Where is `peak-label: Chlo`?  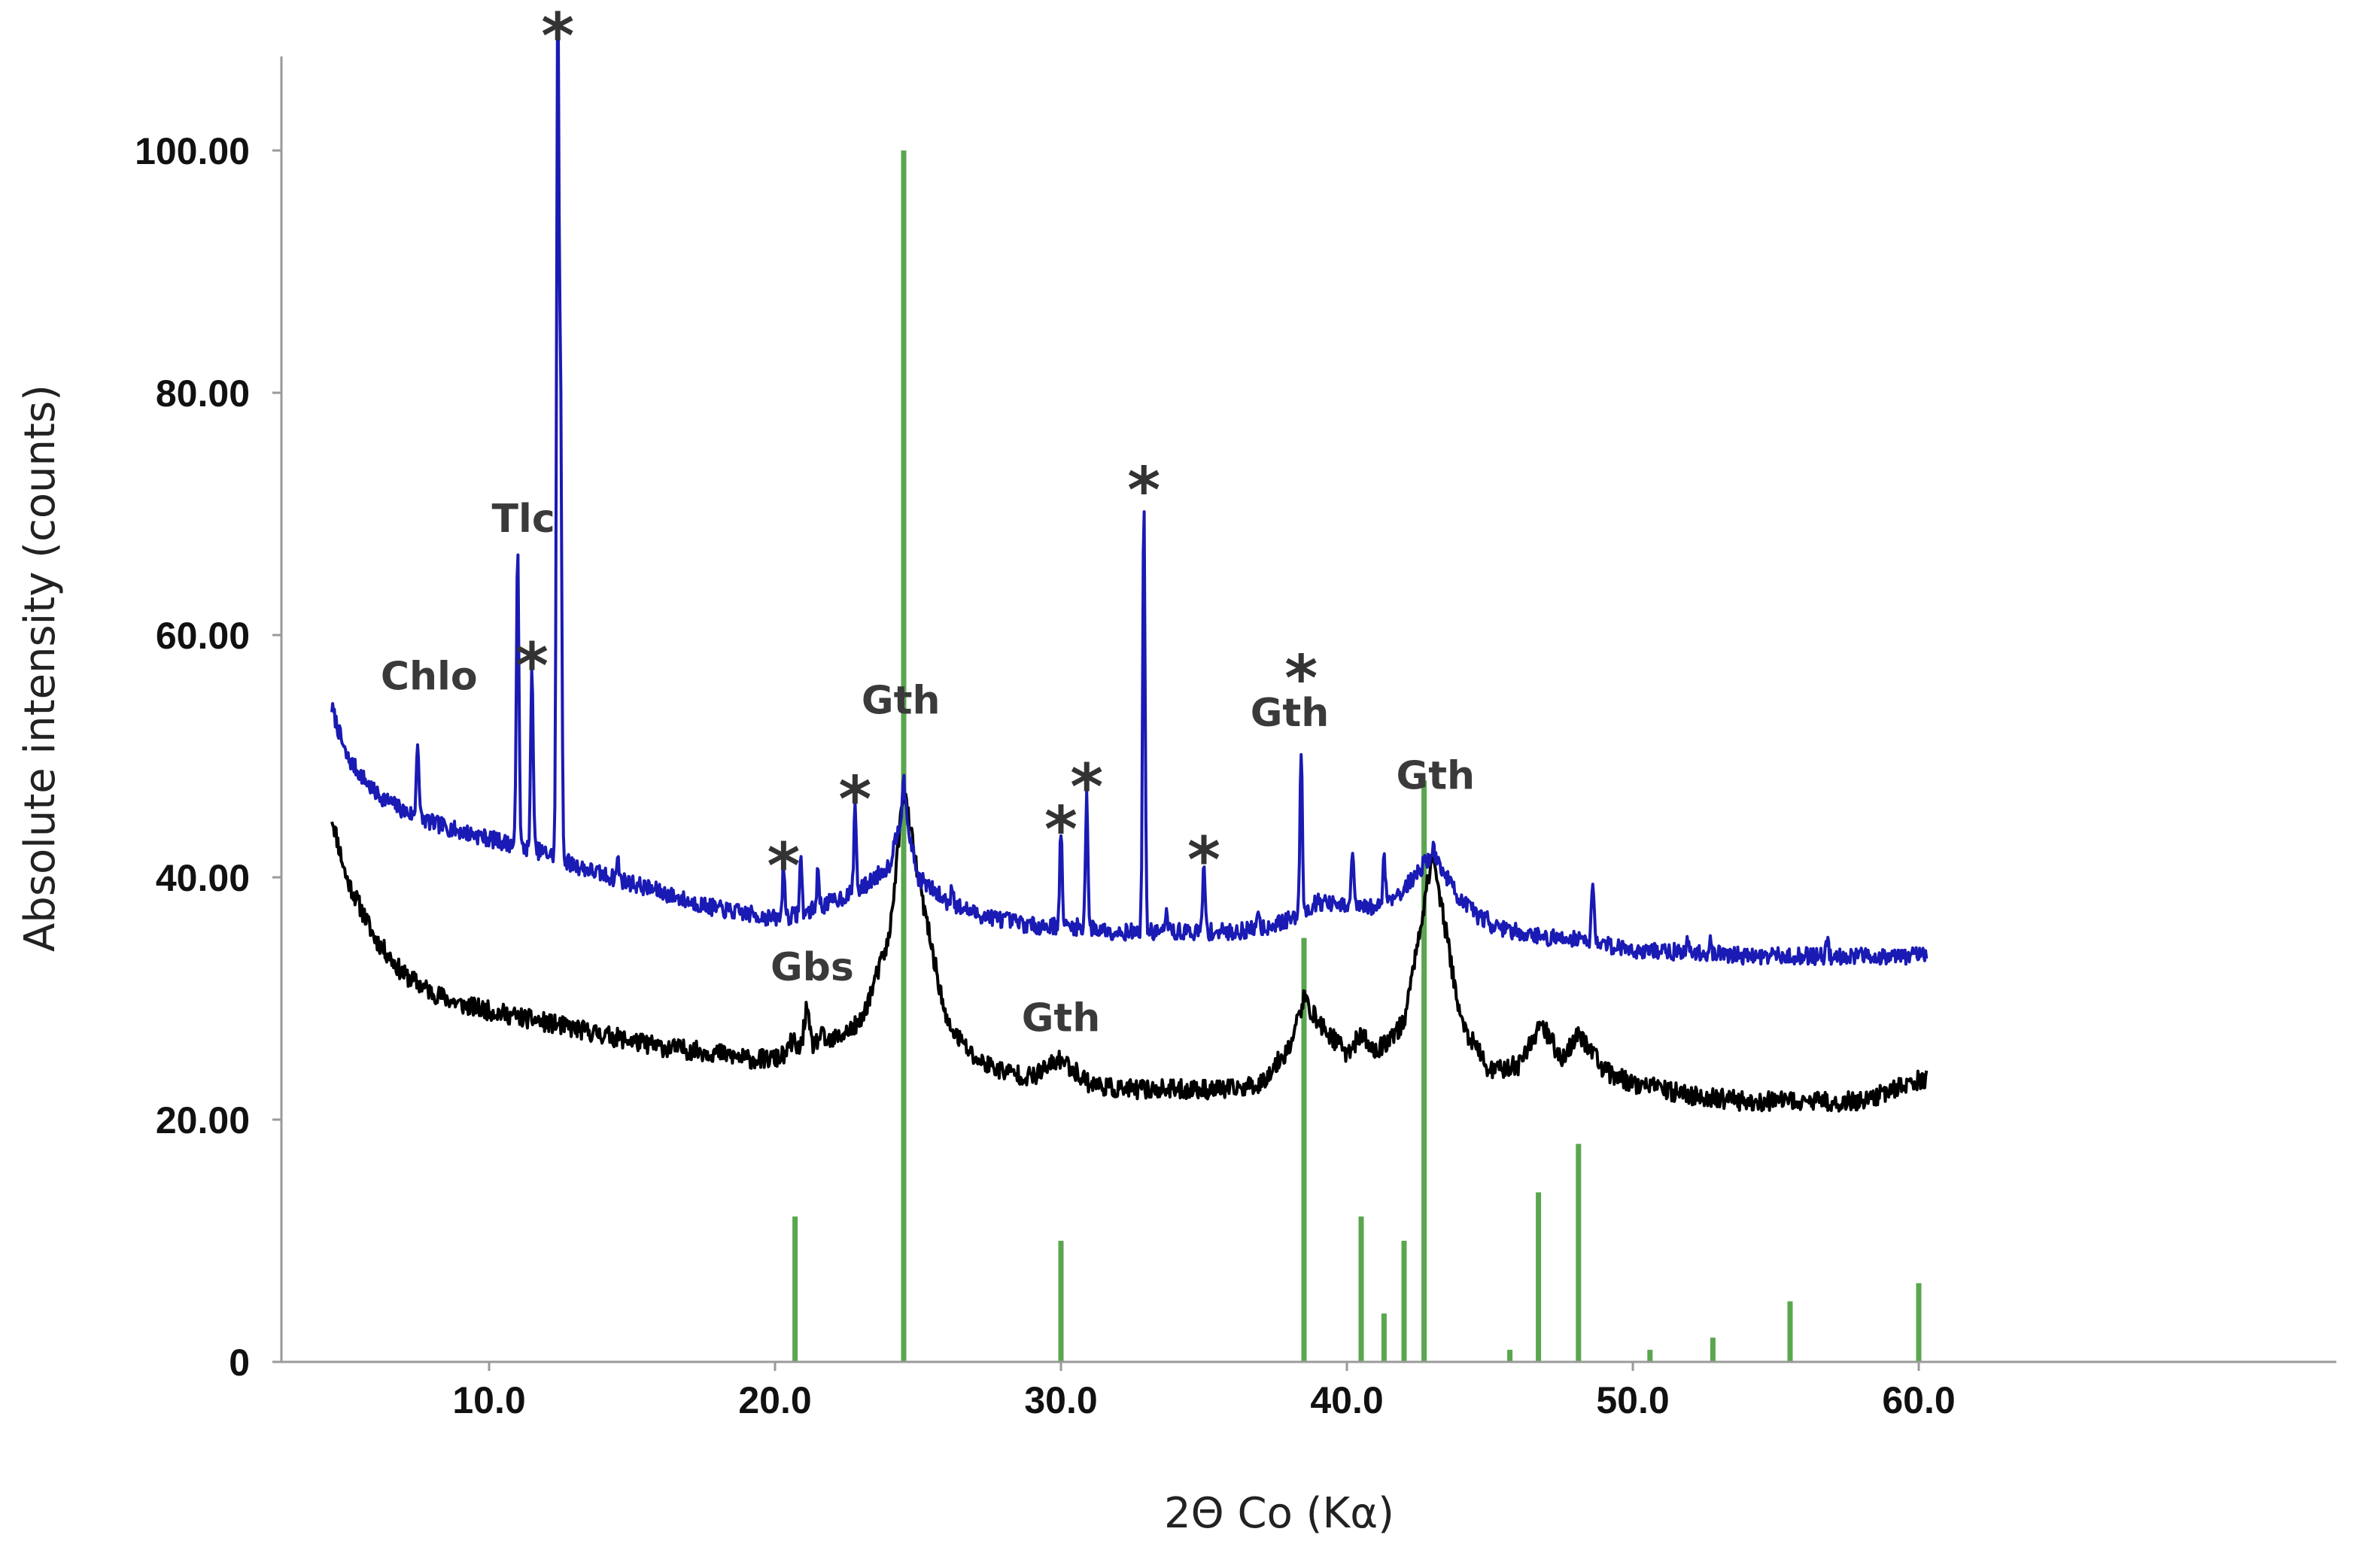 peak-label: Chlo is located at coordinates (429, 676).